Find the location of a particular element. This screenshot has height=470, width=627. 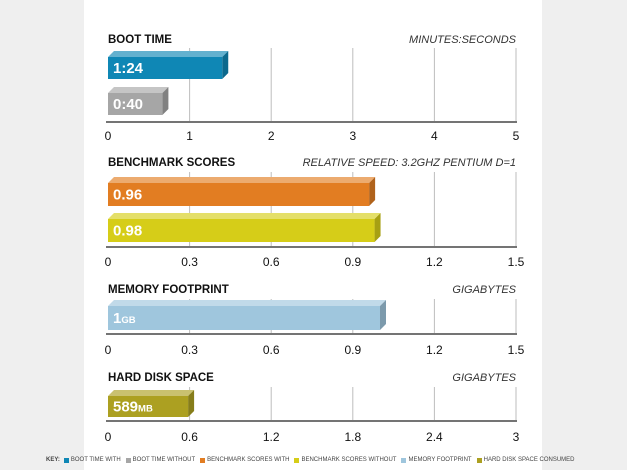

bar-value-label: 1:24 is located at coordinates (128, 68).